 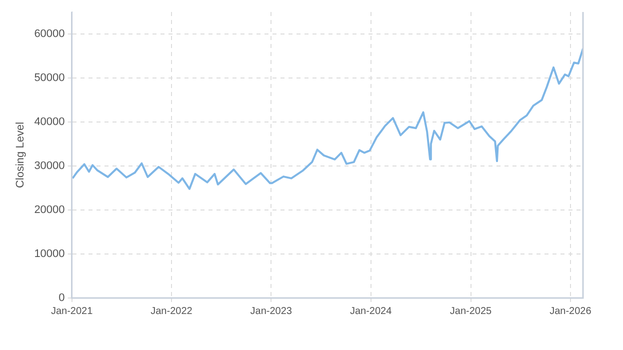 What do you see at coordinates (72, 311) in the screenshot?
I see `x-tick-label: Jan-2021` at bounding box center [72, 311].